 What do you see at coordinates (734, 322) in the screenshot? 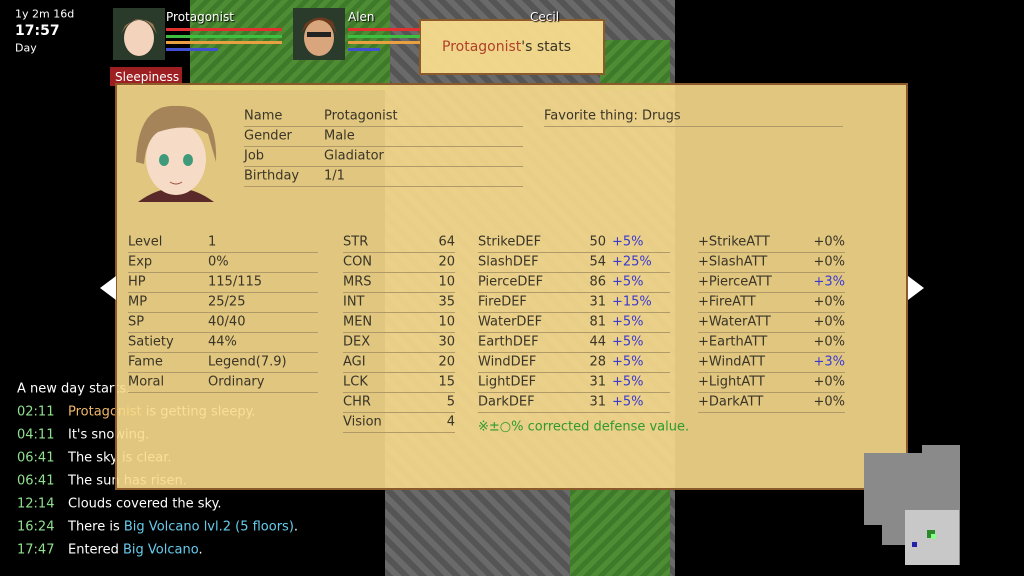
I see `attack-label: +WaterATT` at bounding box center [734, 322].